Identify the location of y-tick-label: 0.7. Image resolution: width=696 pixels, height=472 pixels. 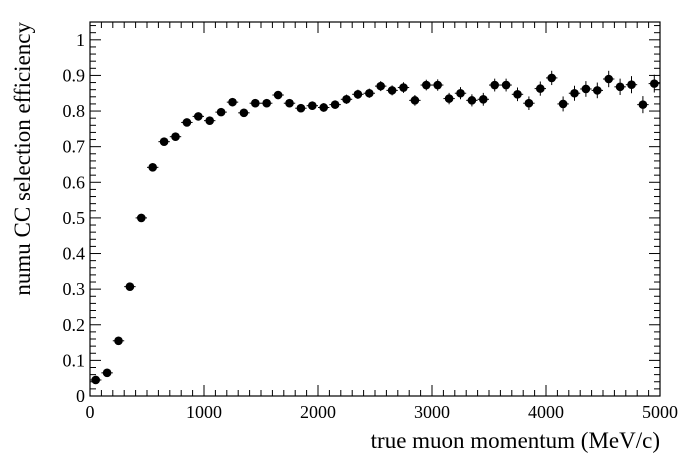
(74, 147).